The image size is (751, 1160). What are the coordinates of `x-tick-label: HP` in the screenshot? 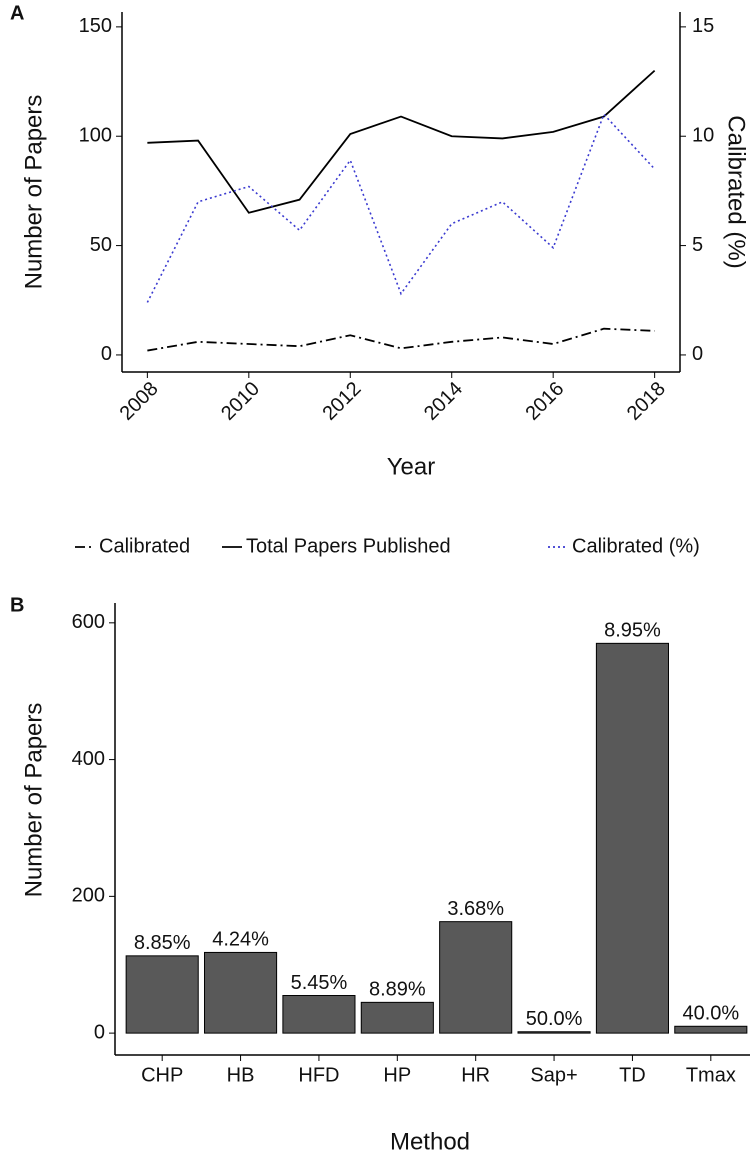 It's located at (397, 1075).